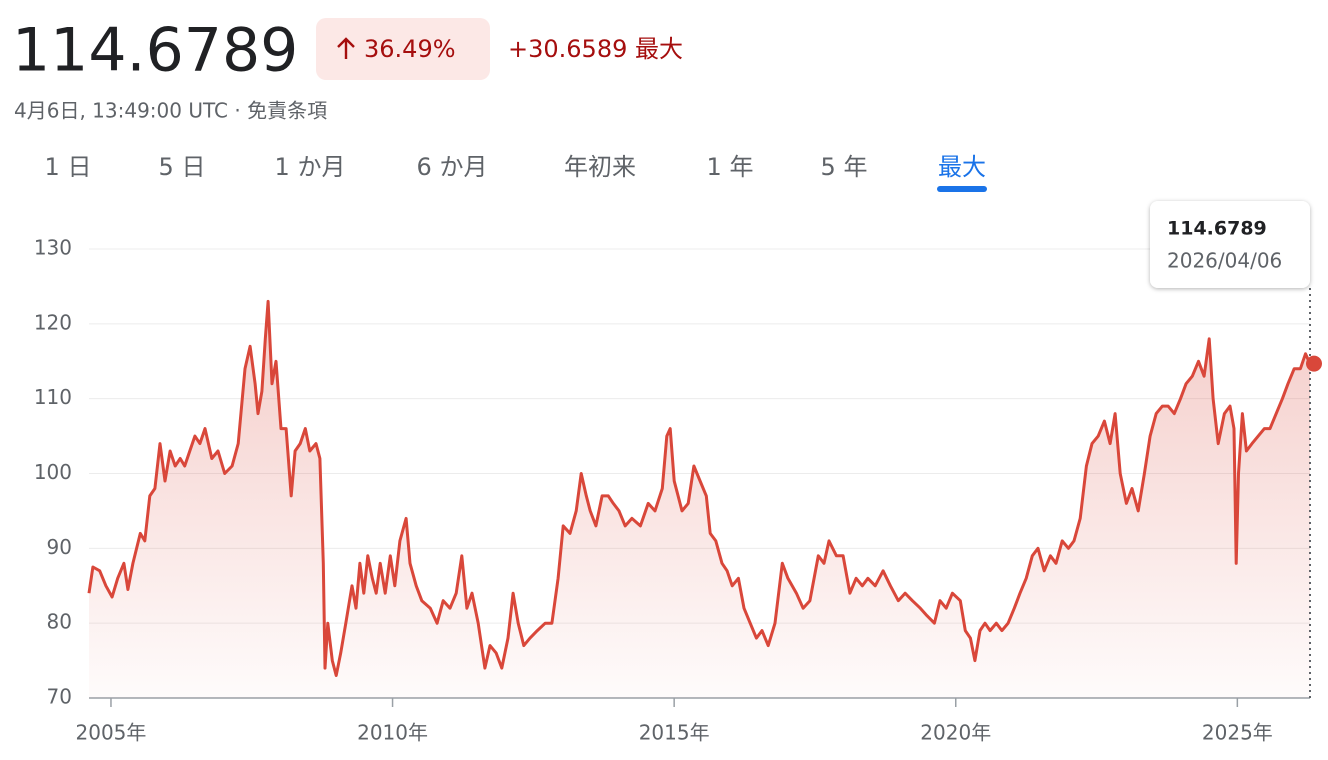 This screenshot has width=1328, height=760. What do you see at coordinates (452, 167) in the screenshot?
I see `tab: 6 か月` at bounding box center [452, 167].